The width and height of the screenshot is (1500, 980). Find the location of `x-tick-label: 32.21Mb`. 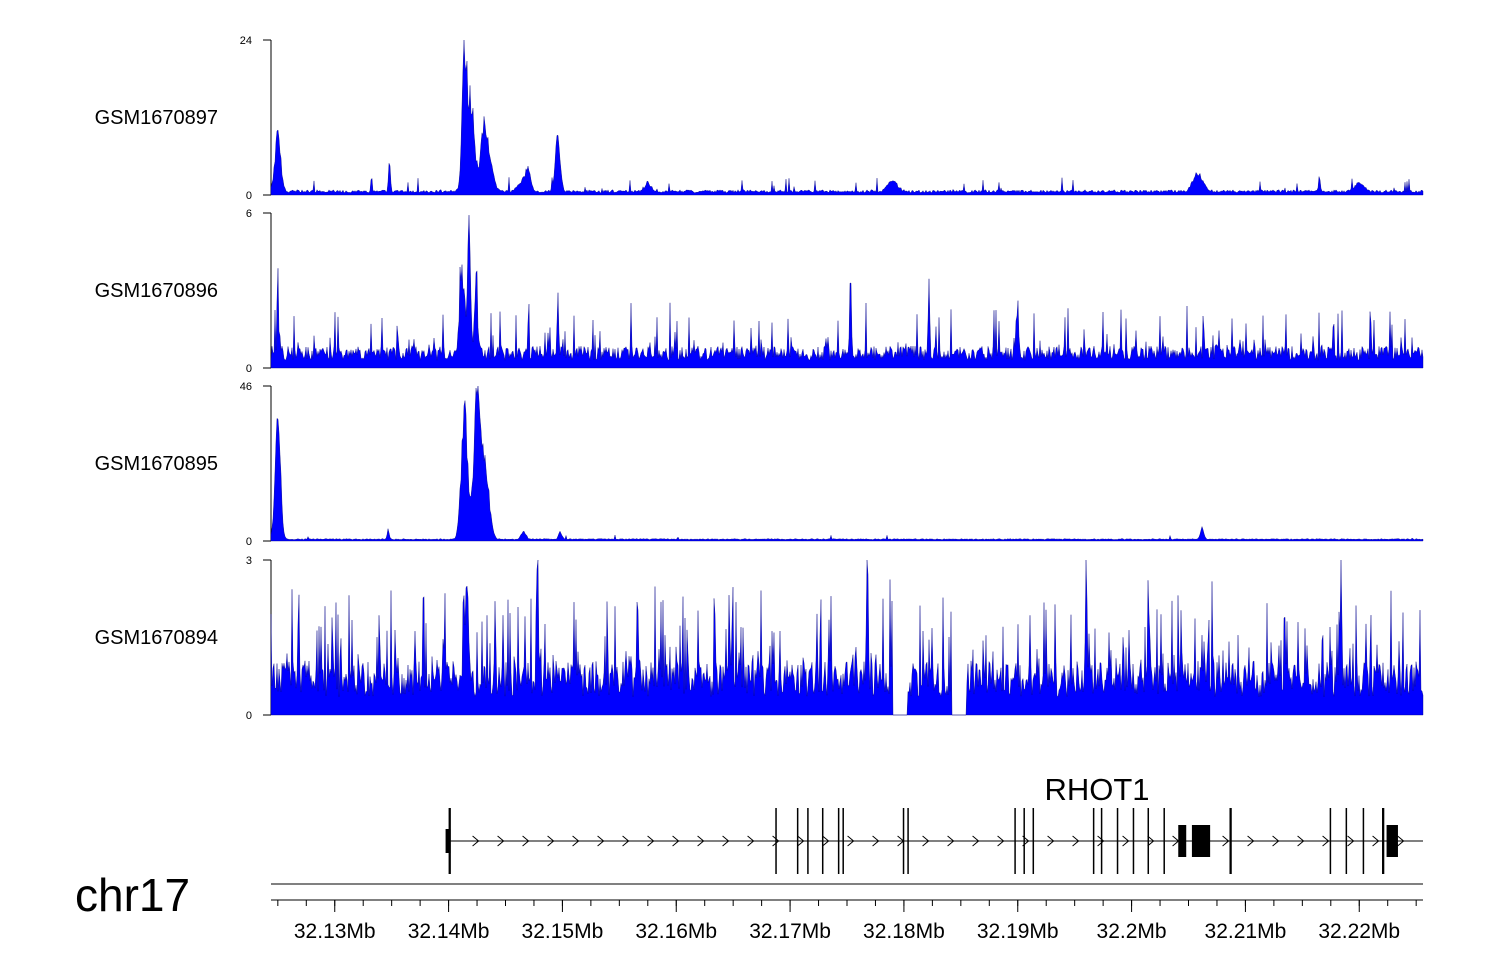

x-tick-label: 32.21Mb is located at coordinates (1246, 931).